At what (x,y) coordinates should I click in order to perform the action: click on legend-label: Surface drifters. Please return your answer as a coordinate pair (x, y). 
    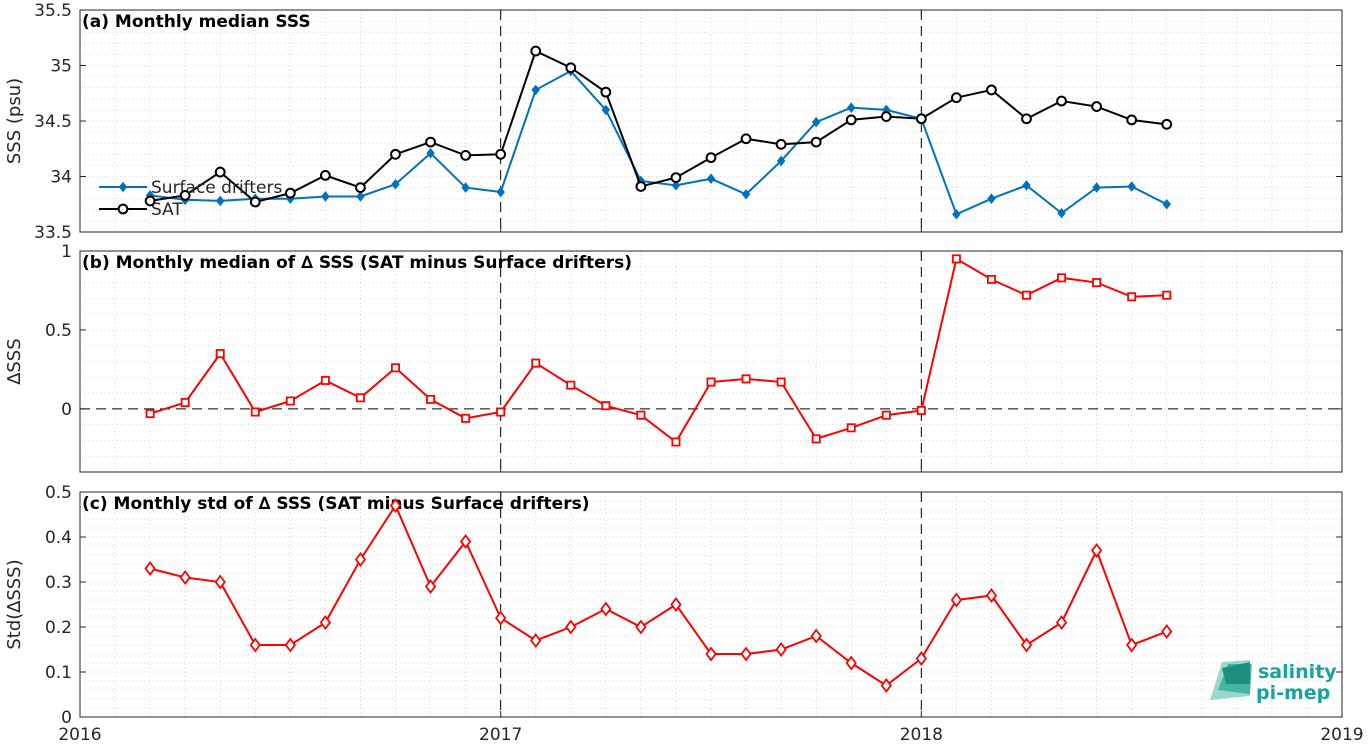
    Looking at the image, I should click on (216, 188).